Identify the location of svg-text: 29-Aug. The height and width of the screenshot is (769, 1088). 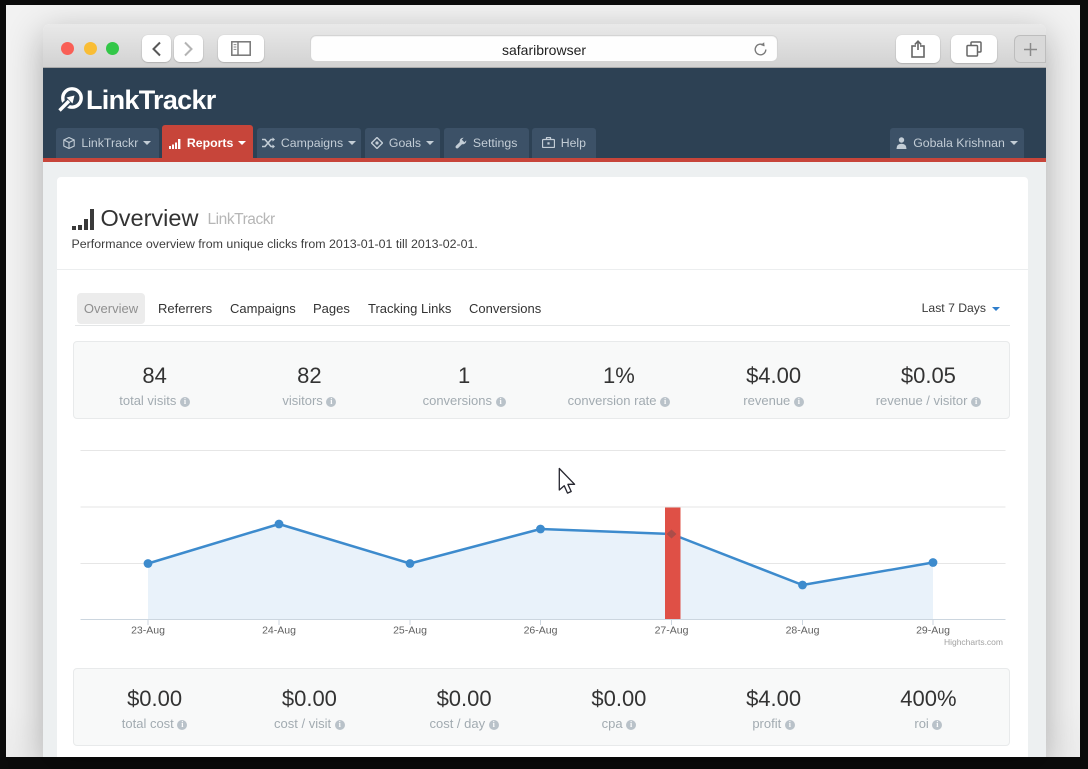
(933, 631).